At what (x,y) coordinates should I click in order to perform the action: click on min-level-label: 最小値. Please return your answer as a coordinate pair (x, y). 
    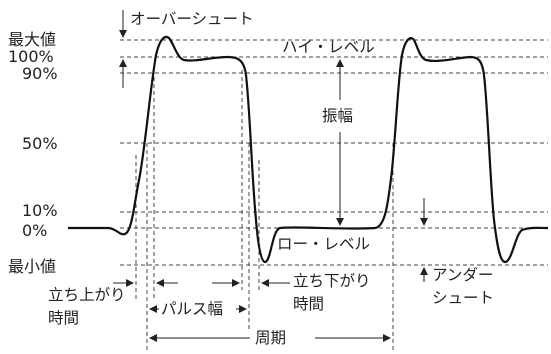
    Looking at the image, I should click on (32, 266).